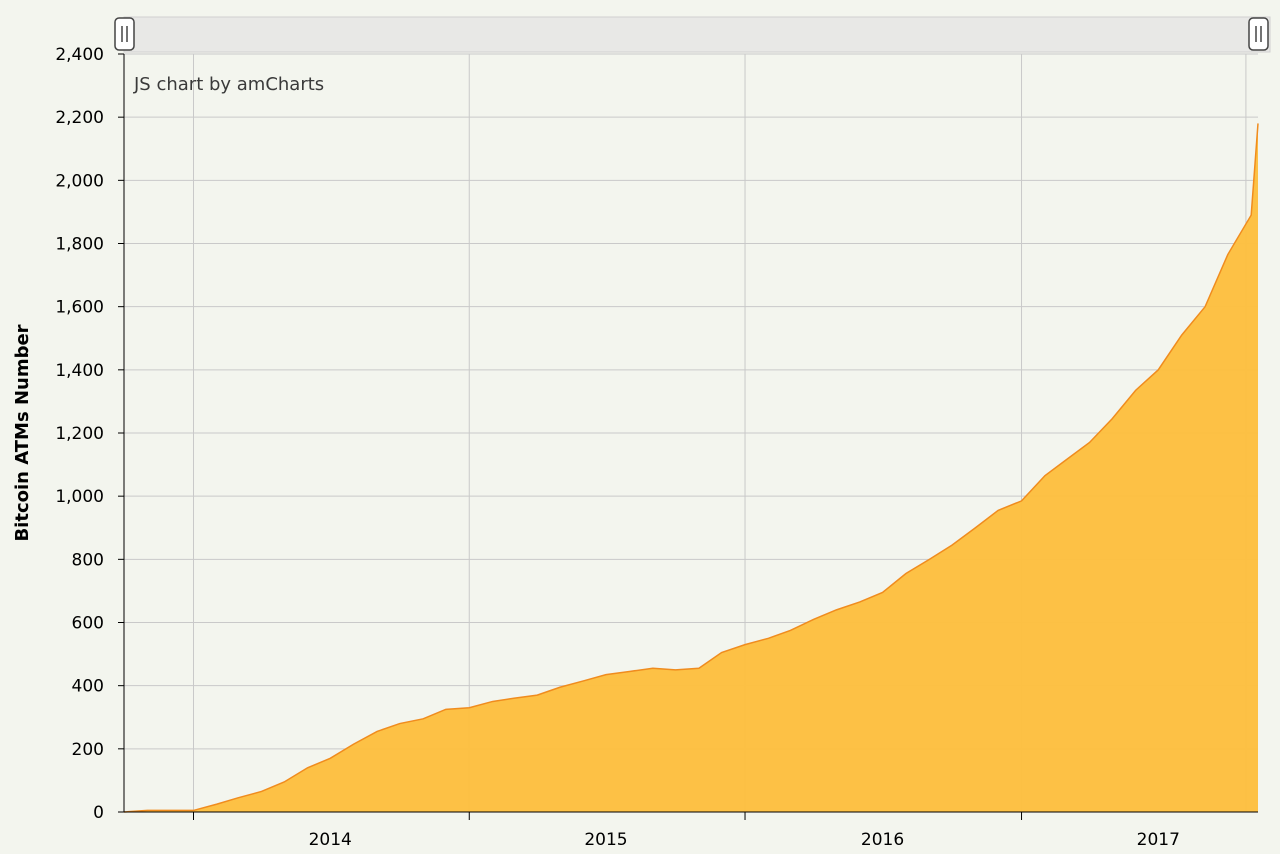  Describe the element at coordinates (686, 831) in the screenshot. I see `x-axis-ticks: 2014 2015 2016 2017` at that location.